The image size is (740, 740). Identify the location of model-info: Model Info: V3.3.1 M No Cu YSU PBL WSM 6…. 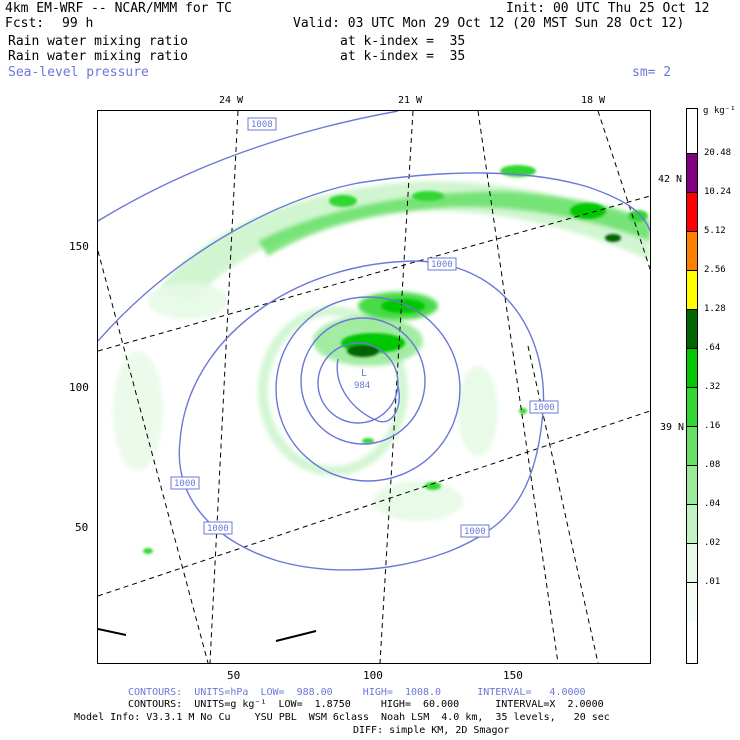
(342, 717).